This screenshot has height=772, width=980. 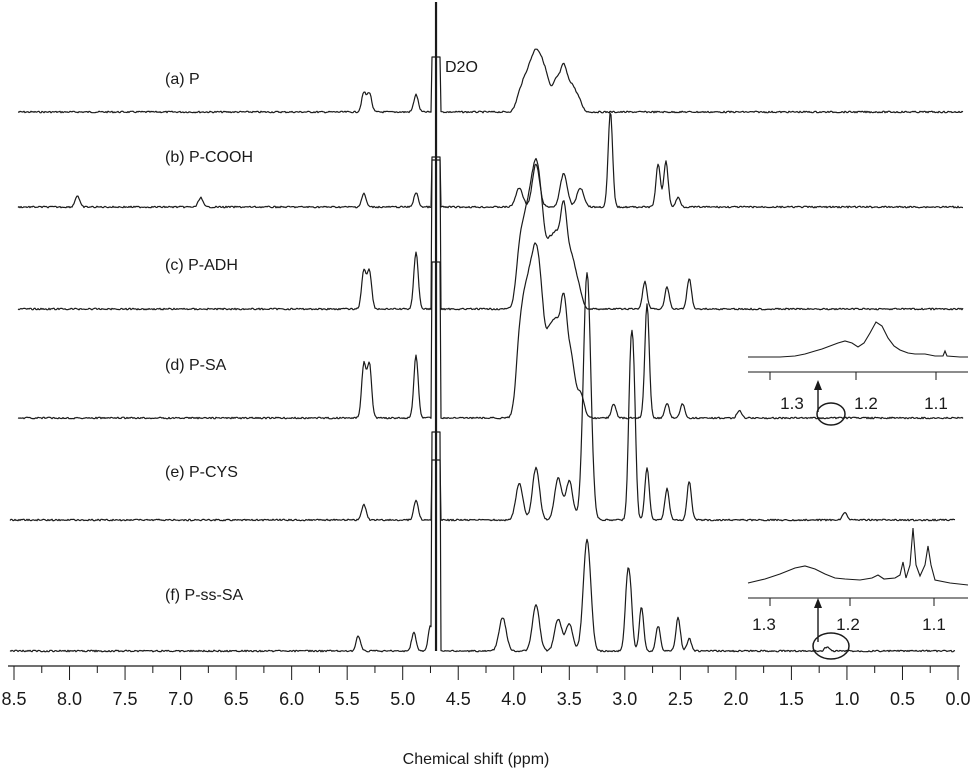 I want to click on x-tick-label: 0.5, so click(x=902, y=699).